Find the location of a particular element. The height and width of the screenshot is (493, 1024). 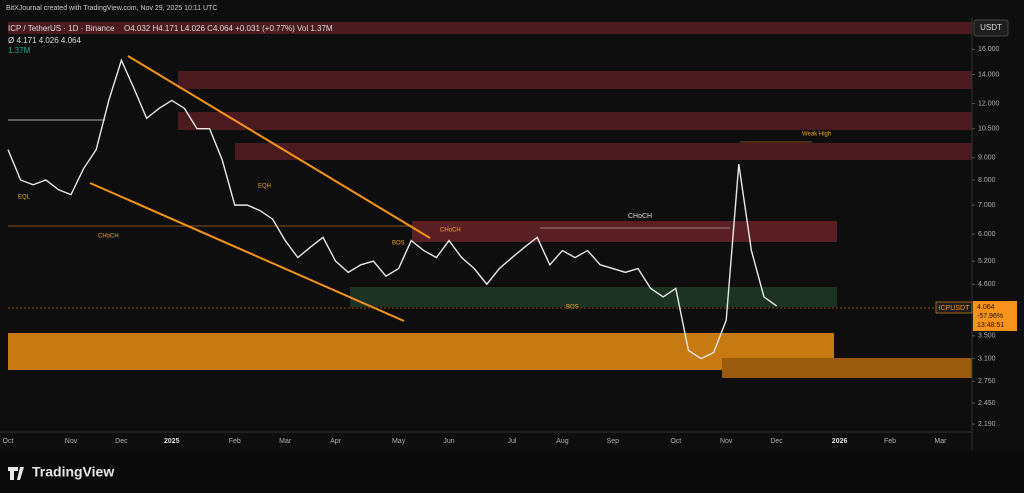

annotation: EQH is located at coordinates (264, 187).